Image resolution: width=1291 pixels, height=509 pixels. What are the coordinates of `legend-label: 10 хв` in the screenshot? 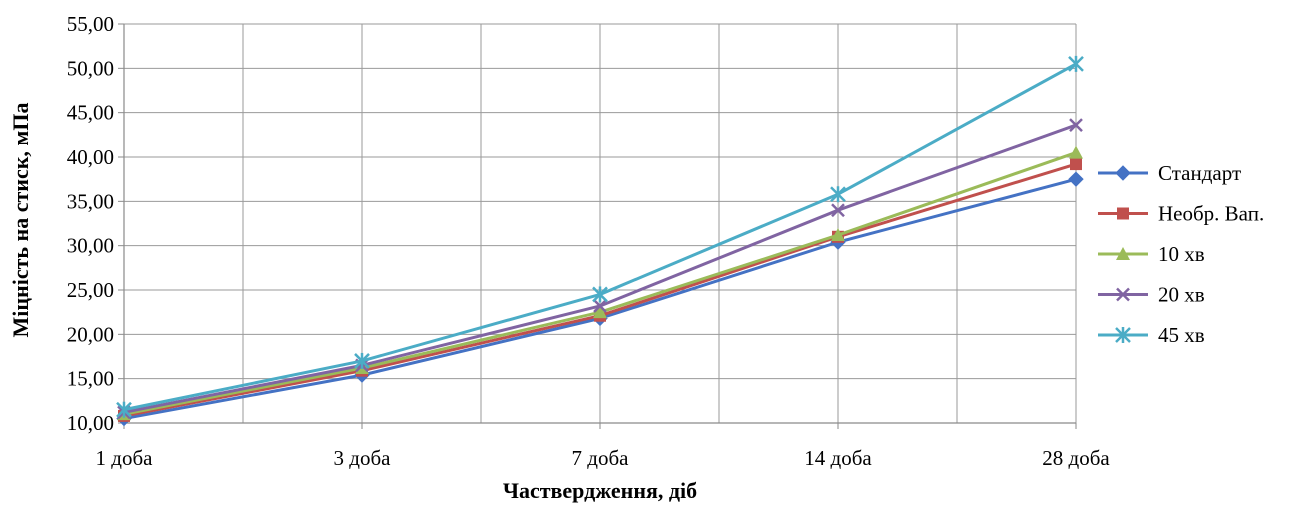 It's located at (1181, 254).